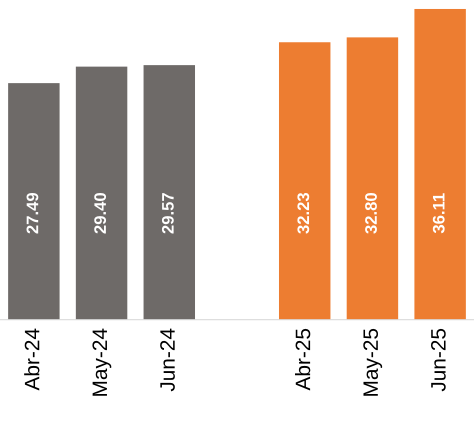 The height and width of the screenshot is (444, 474). What do you see at coordinates (32, 213) in the screenshot?
I see `data-label: 27.49` at bounding box center [32, 213].